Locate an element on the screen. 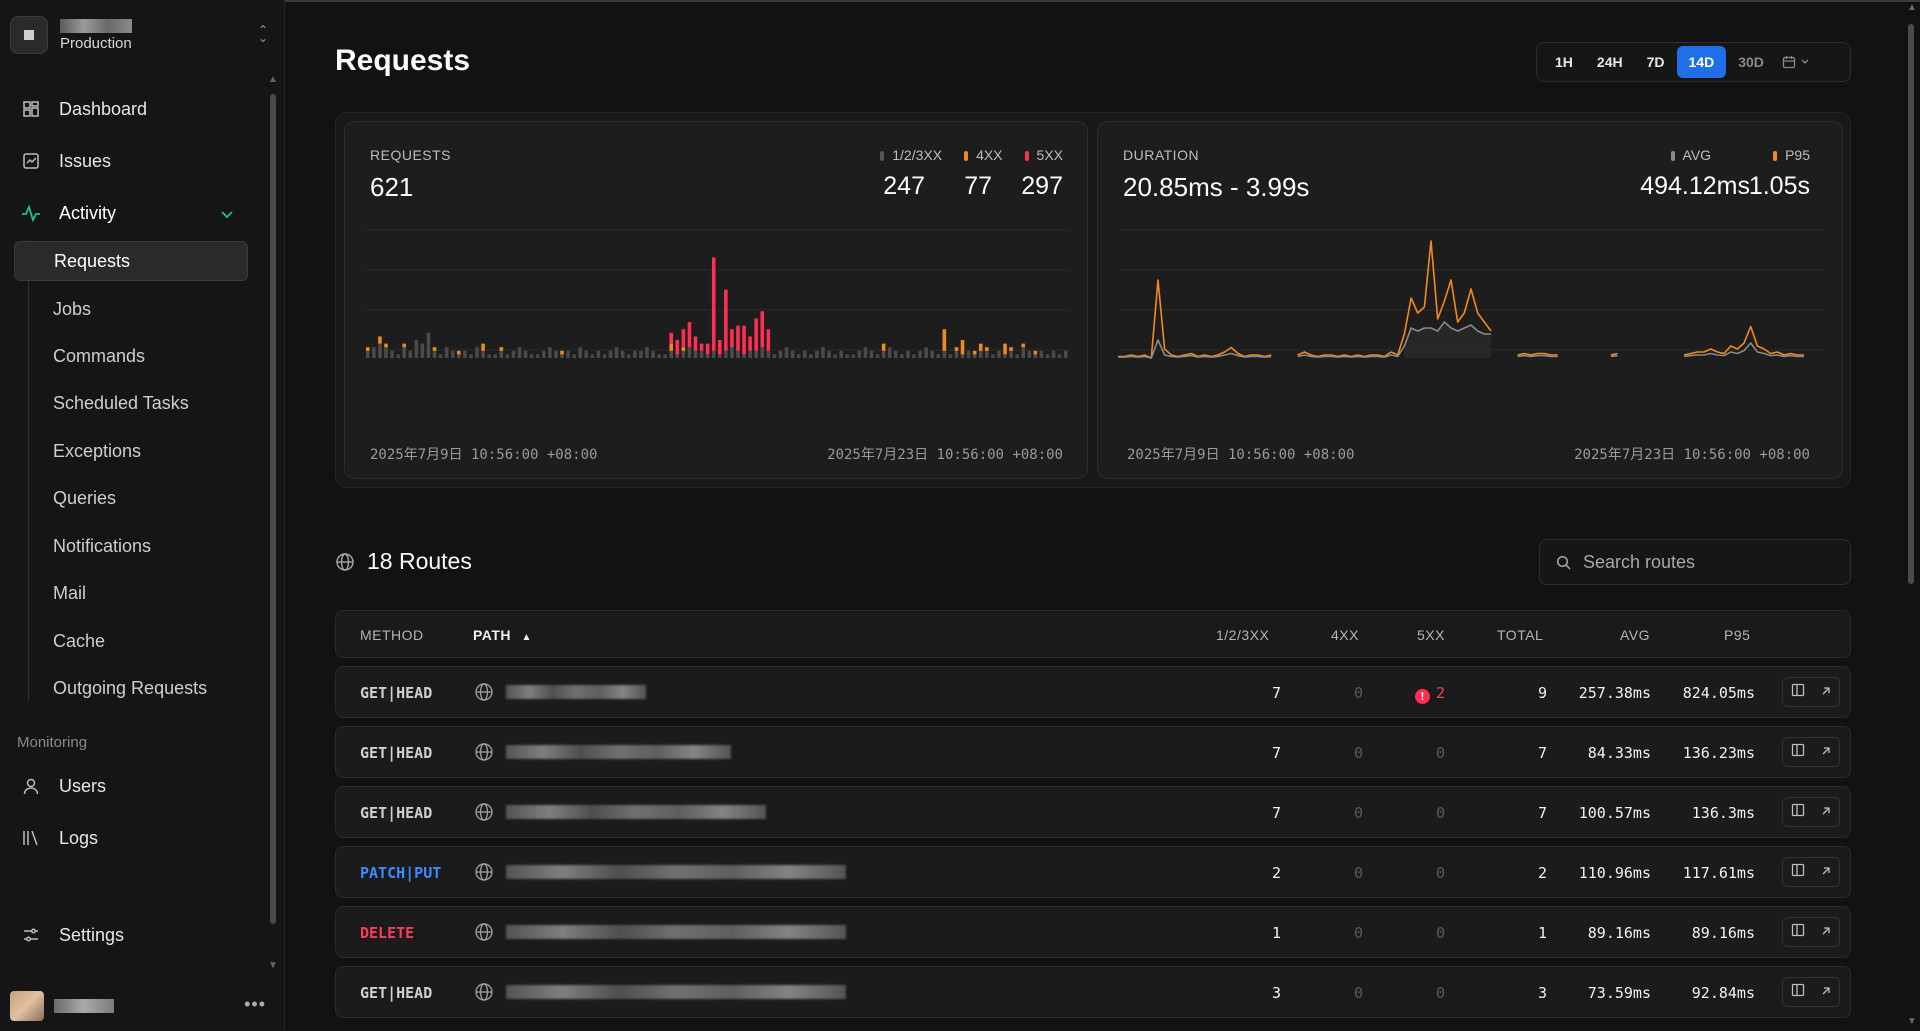 The height and width of the screenshot is (1031, 1920). col-5xx: 5XX is located at coordinates (1431, 635).